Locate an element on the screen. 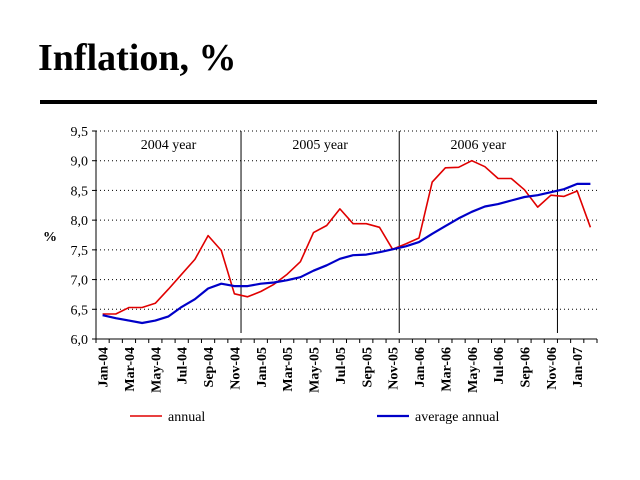 The image size is (640, 480). x-tick-label: Jan-05 is located at coordinates (262, 367).